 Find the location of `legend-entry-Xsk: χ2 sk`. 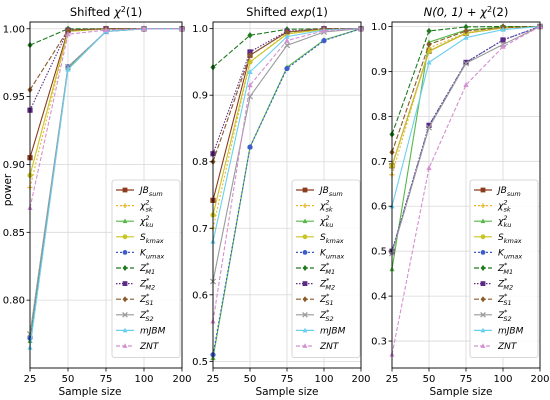

legend-entry-Xsk: χ2 sk is located at coordinates (134, 206).